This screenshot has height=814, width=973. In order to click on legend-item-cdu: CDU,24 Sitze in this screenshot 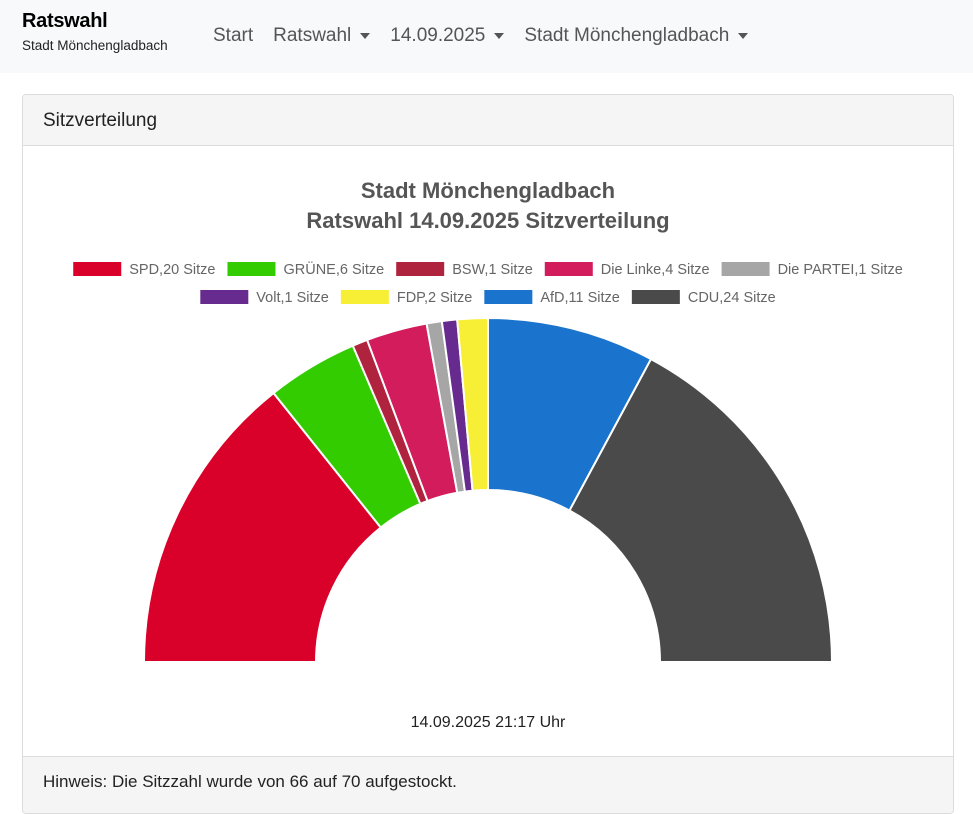, I will do `click(703, 298)`.